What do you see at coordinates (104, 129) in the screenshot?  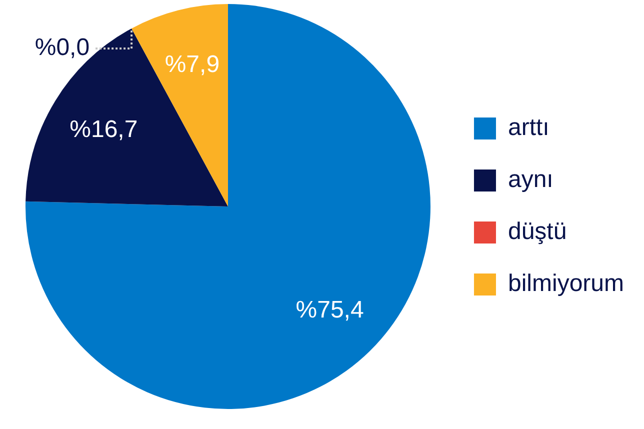 I see `data-label: %16,7` at bounding box center [104, 129].